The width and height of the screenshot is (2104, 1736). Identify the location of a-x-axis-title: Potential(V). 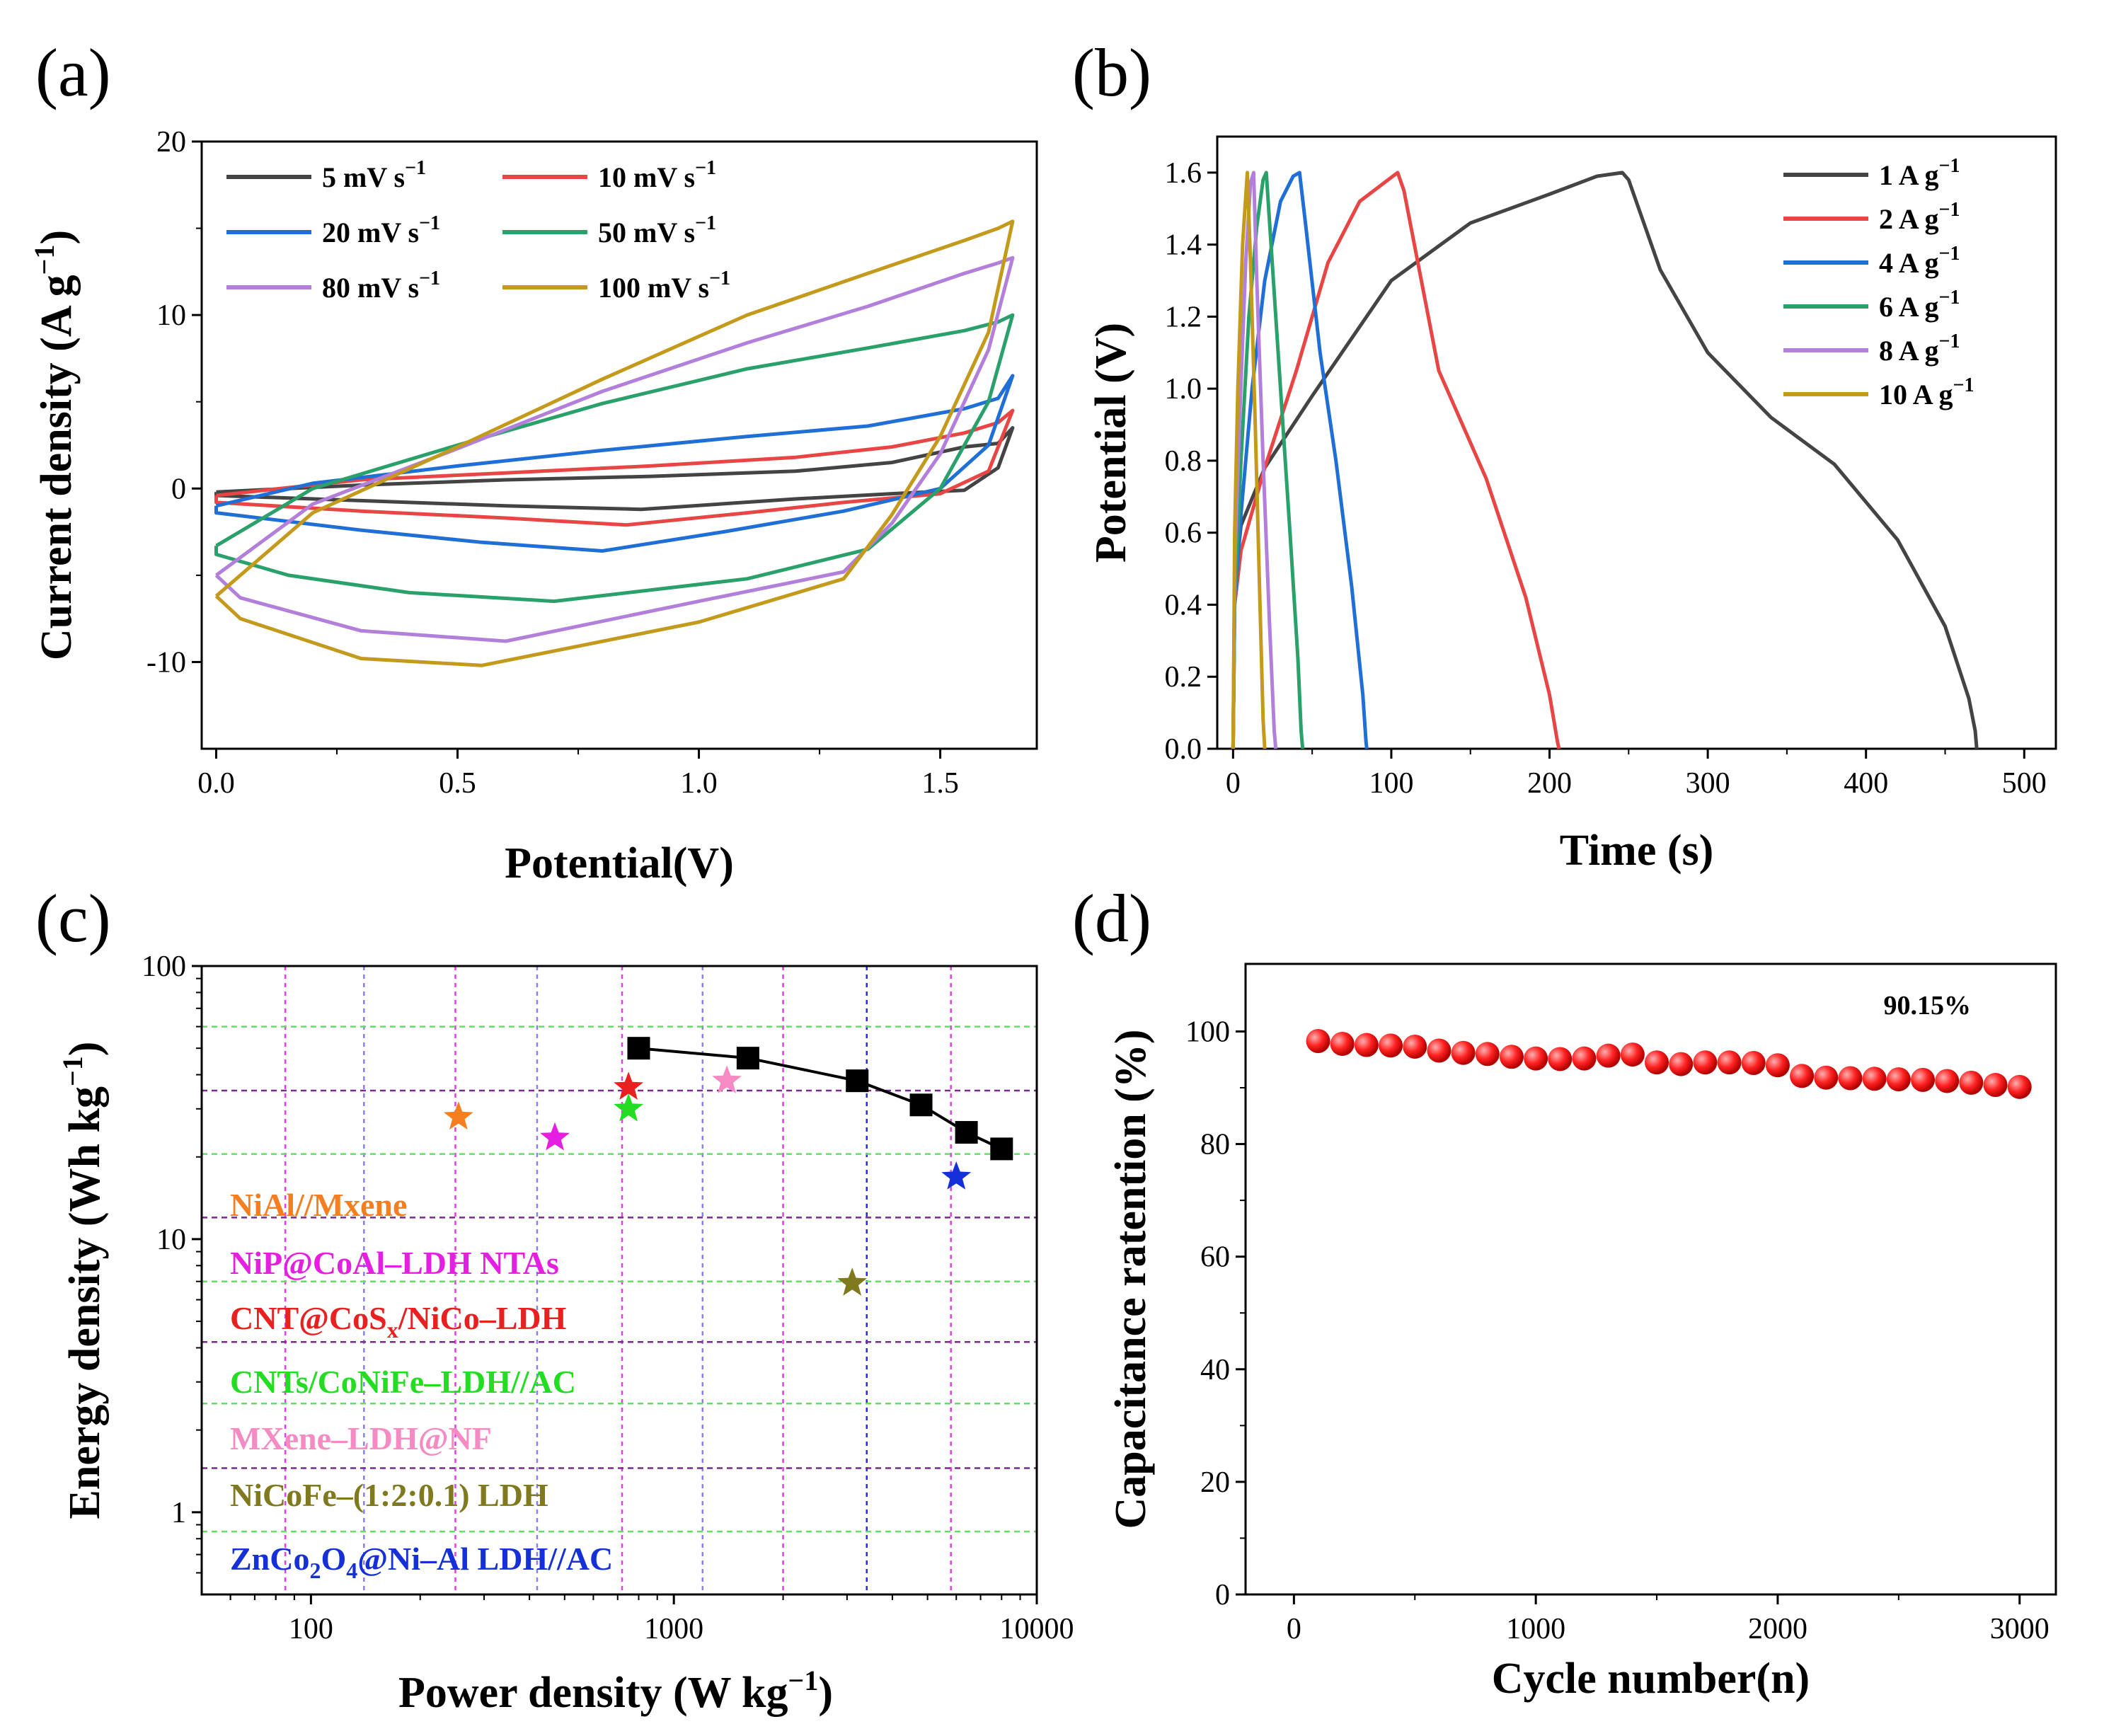
(620, 863).